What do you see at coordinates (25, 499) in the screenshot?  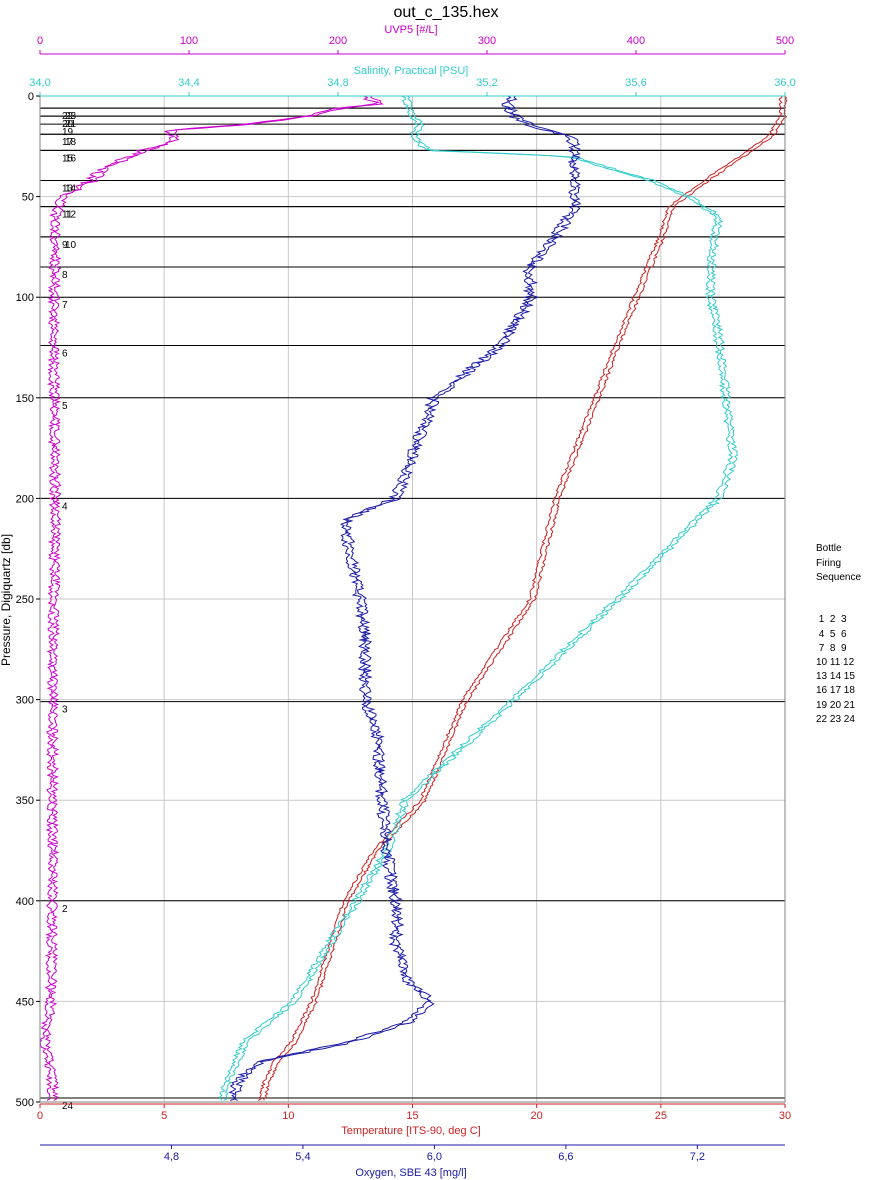 I see `y-tick-label: 200` at bounding box center [25, 499].